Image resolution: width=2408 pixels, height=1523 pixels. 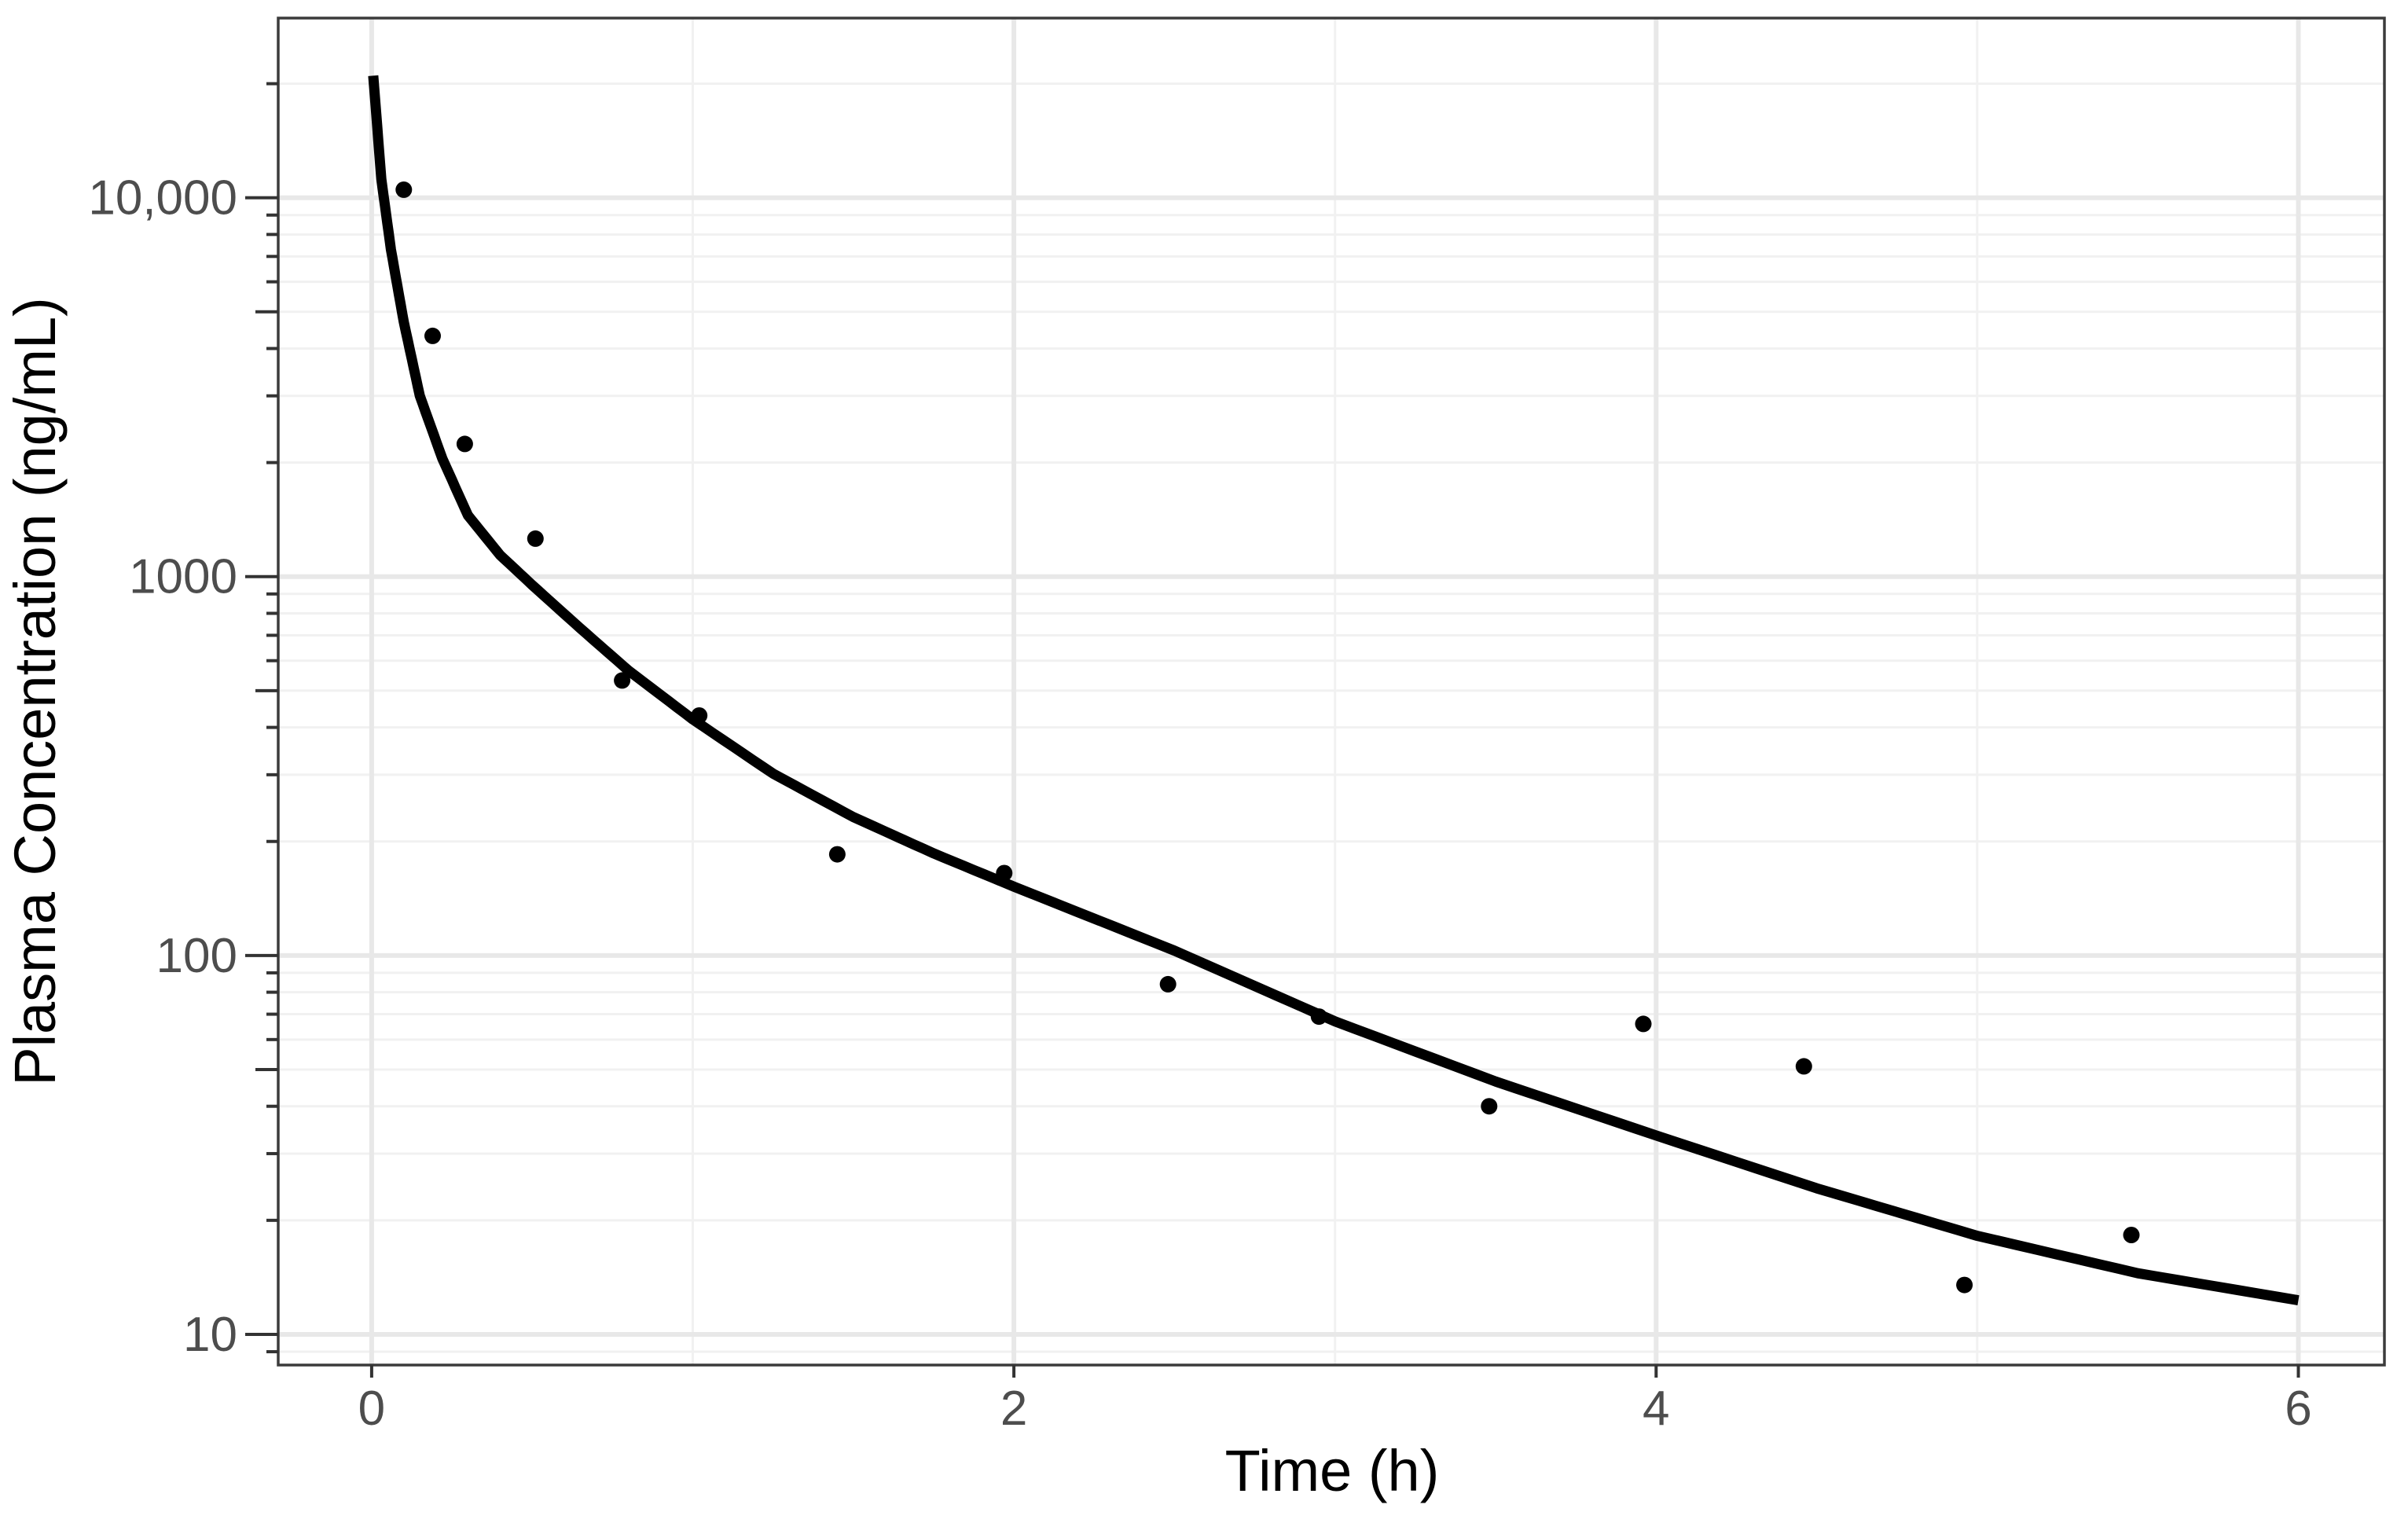 I want to click on x-axis-title: Time (h), so click(x=1332, y=1470).